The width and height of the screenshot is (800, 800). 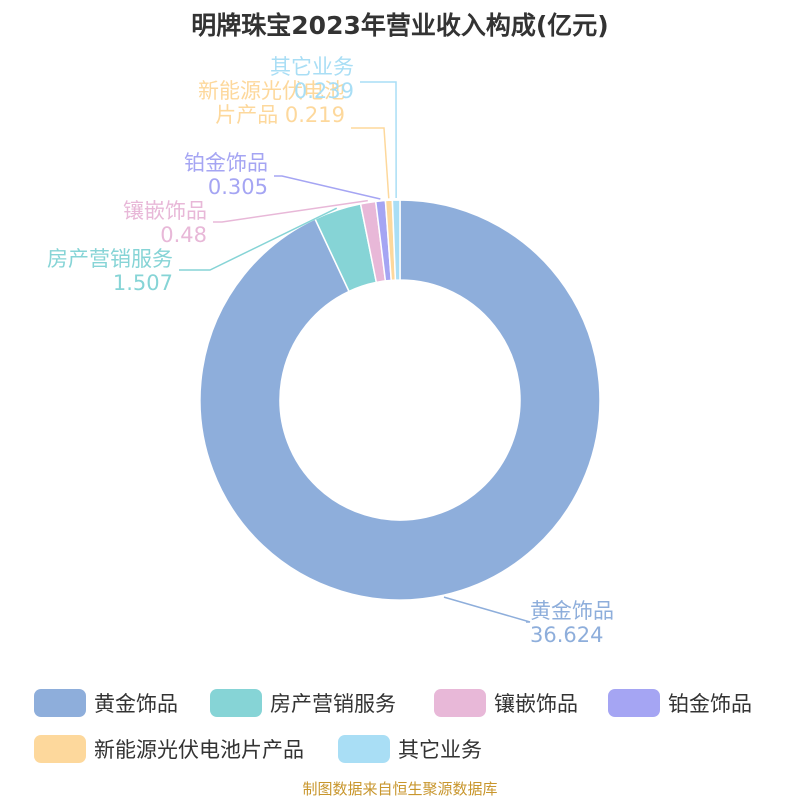 I want to click on data-label-0: 黄金饰品 36.624, so click(x=572, y=623).